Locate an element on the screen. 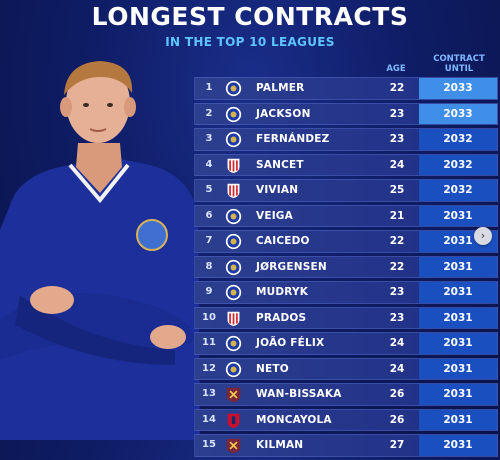 The image size is (500, 460). table-row: 9 MUDRYK 23 2031 is located at coordinates (346, 292).